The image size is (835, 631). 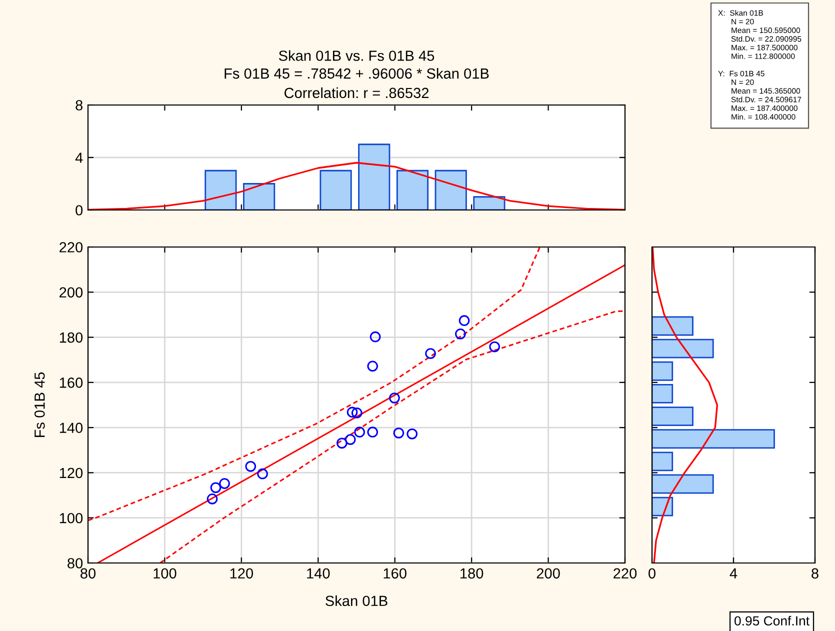 What do you see at coordinates (652, 573) in the screenshot?
I see `x-tick-label: 0` at bounding box center [652, 573].